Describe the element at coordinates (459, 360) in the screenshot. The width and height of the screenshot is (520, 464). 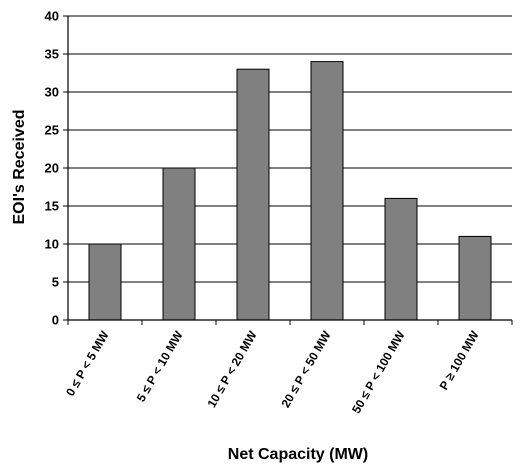
I see `x-tick-label: P ≥ 100 MW` at that location.